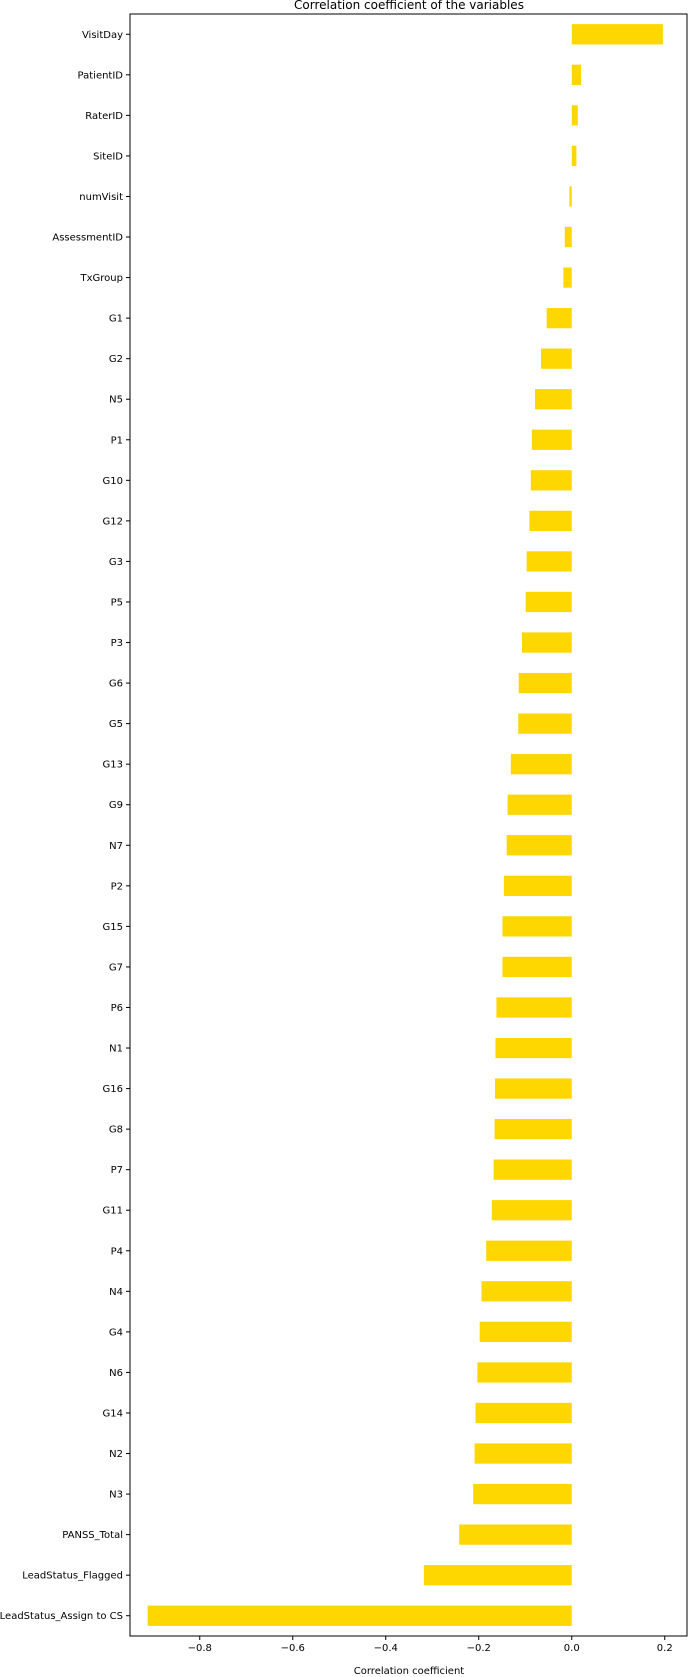 The height and width of the screenshot is (1677, 688). I want to click on bar-leadstatus-flagged, so click(497, 1575).